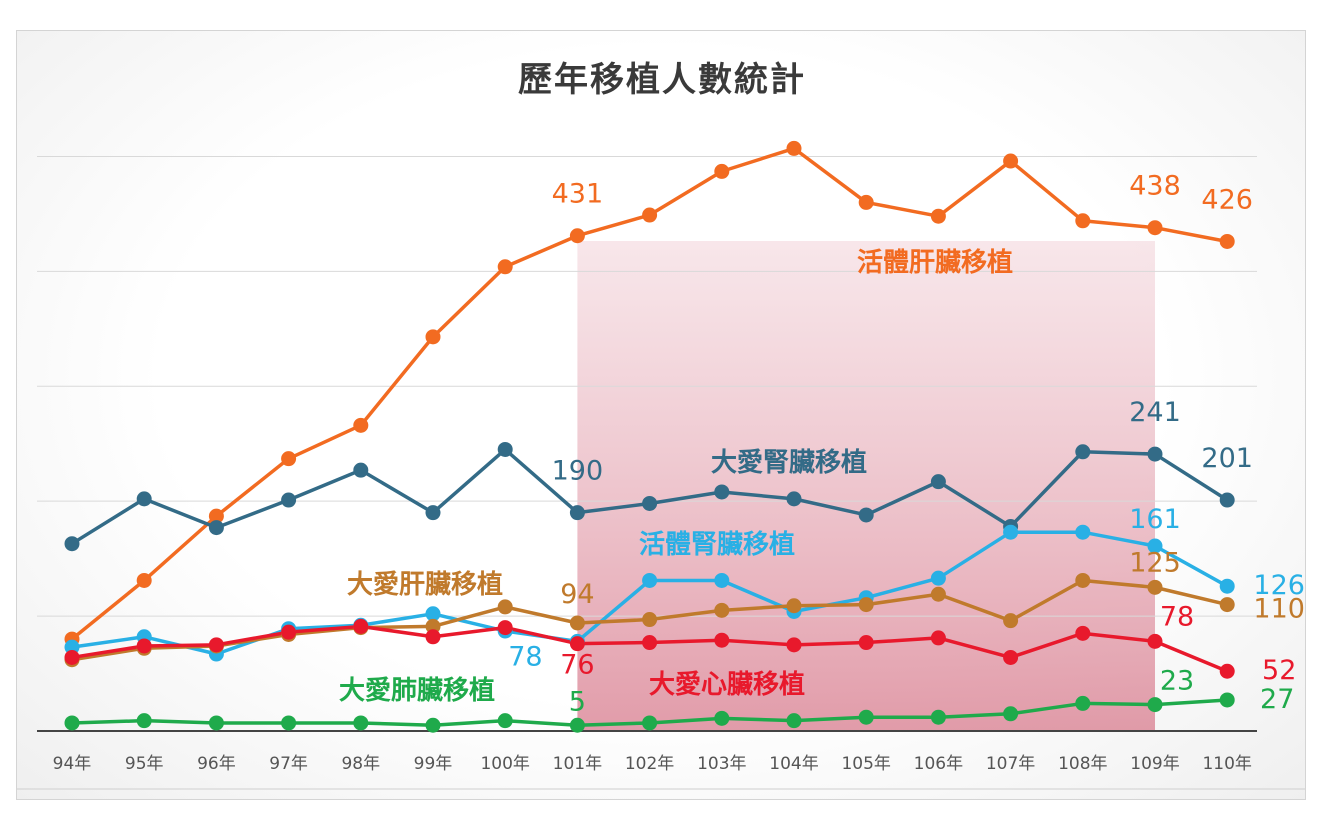 Image resolution: width=1340 pixels, height=824 pixels. What do you see at coordinates (1227, 199) in the screenshot?
I see `data-label: 426` at bounding box center [1227, 199].